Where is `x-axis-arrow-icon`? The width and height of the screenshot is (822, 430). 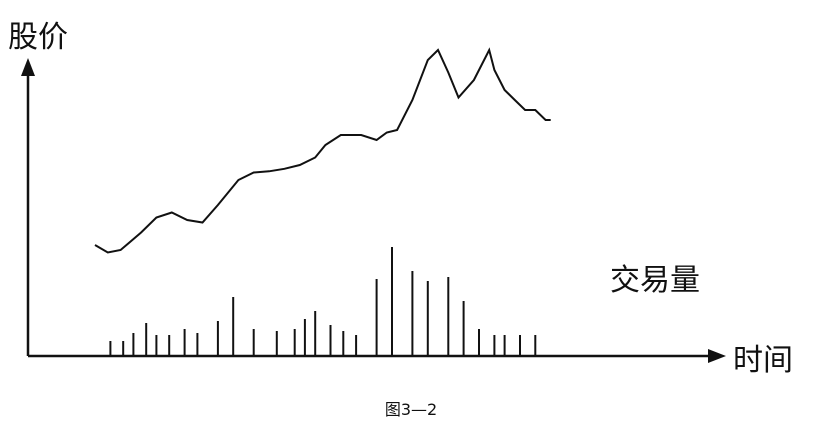 x-axis-arrow-icon is located at coordinates (717, 356).